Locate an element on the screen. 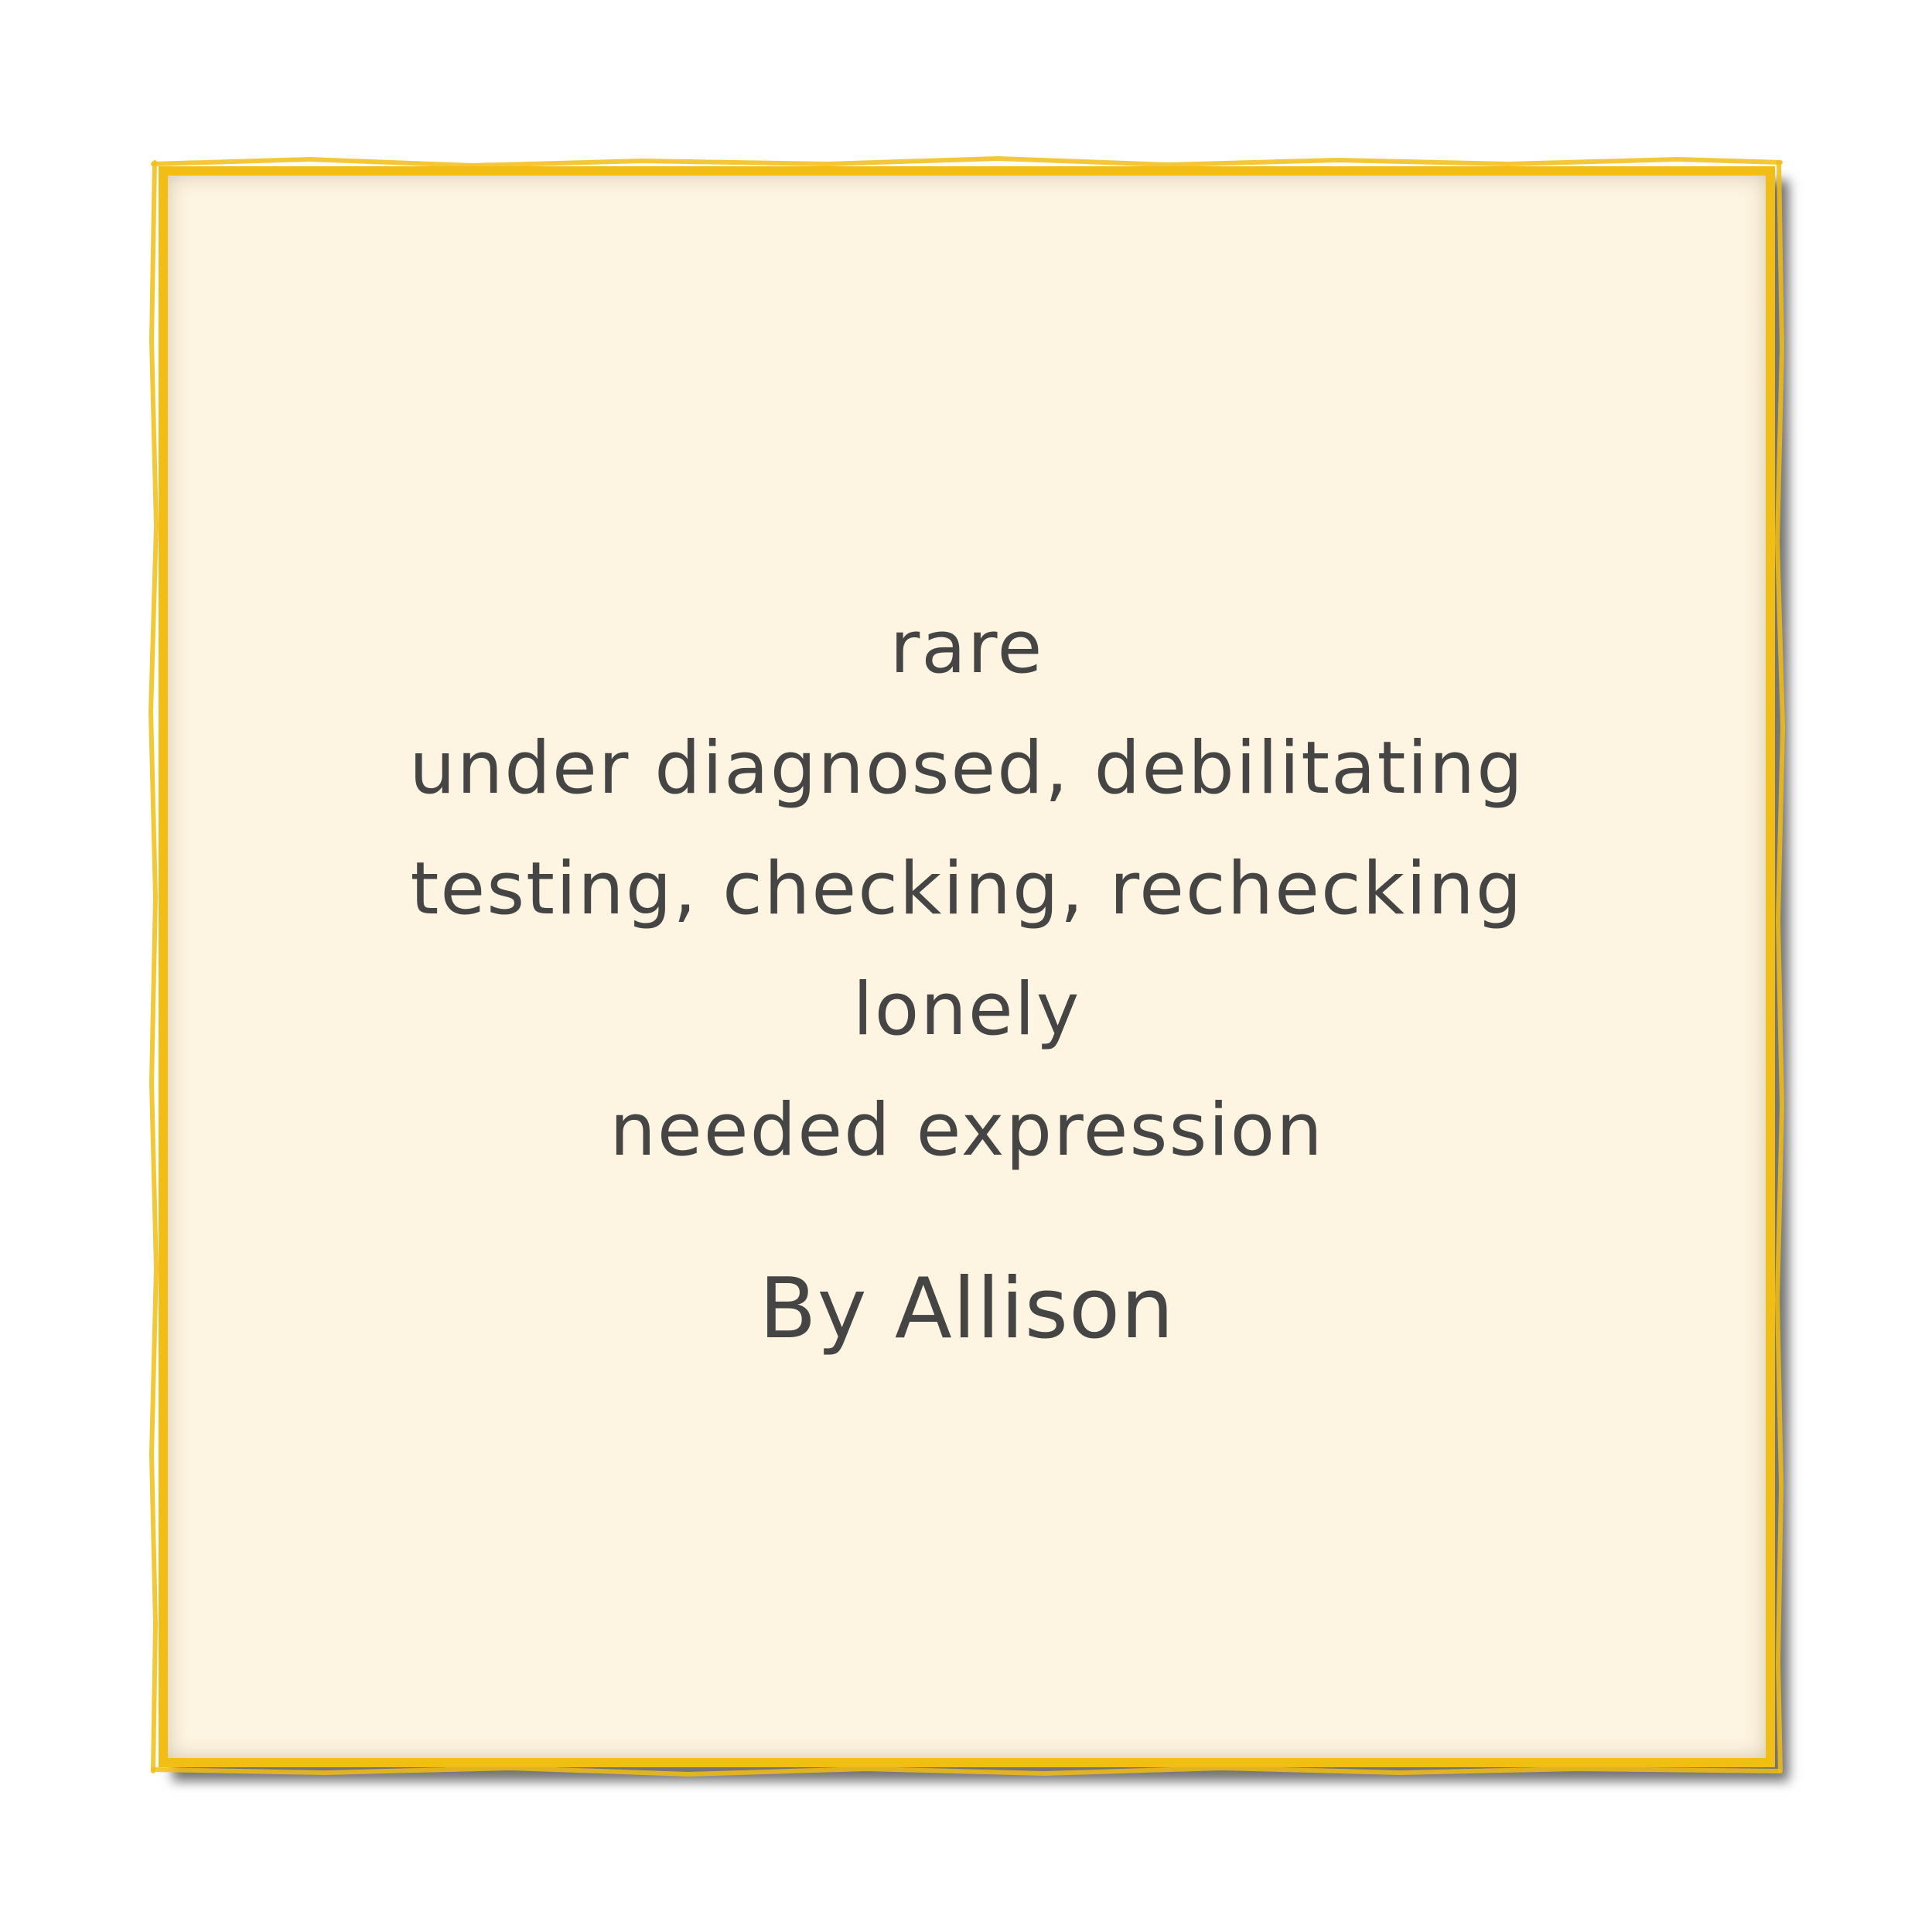 Image resolution: width=1932 pixels, height=1932 pixels. poem-line: rare is located at coordinates (966, 648).